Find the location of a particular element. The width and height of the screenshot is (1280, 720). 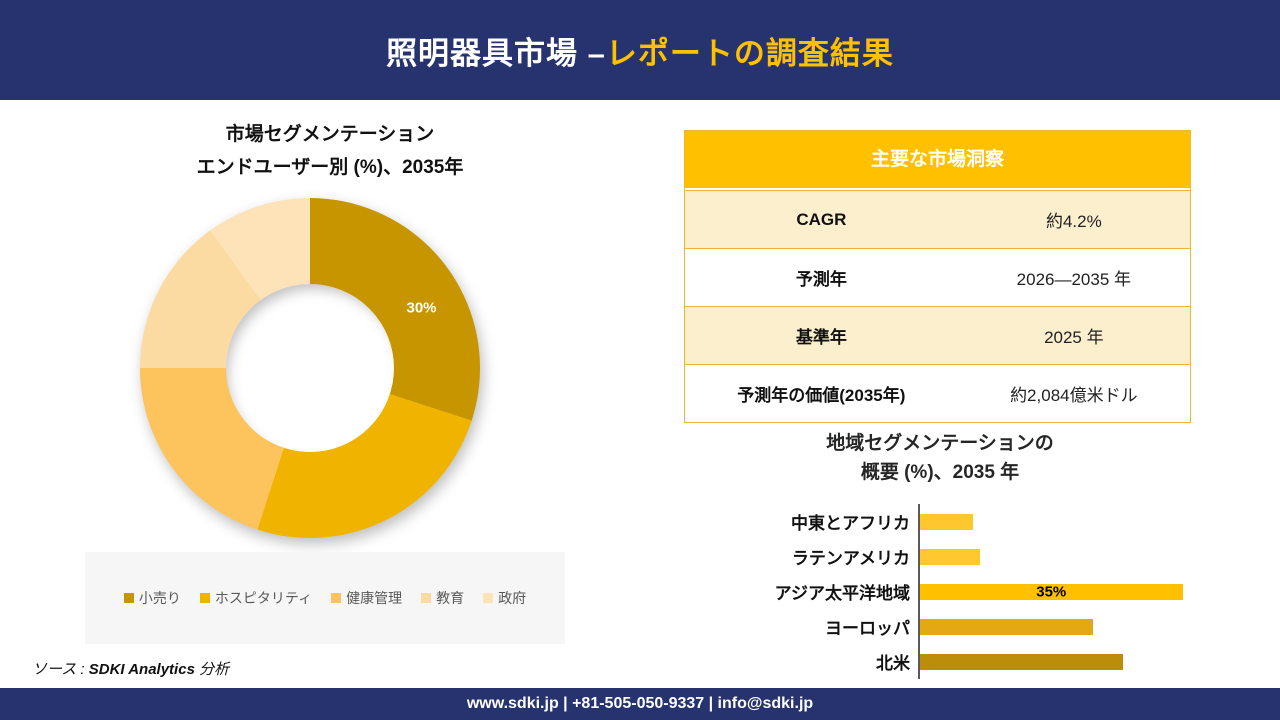

row-value: 約2,084億米ドル is located at coordinates (1074, 395).